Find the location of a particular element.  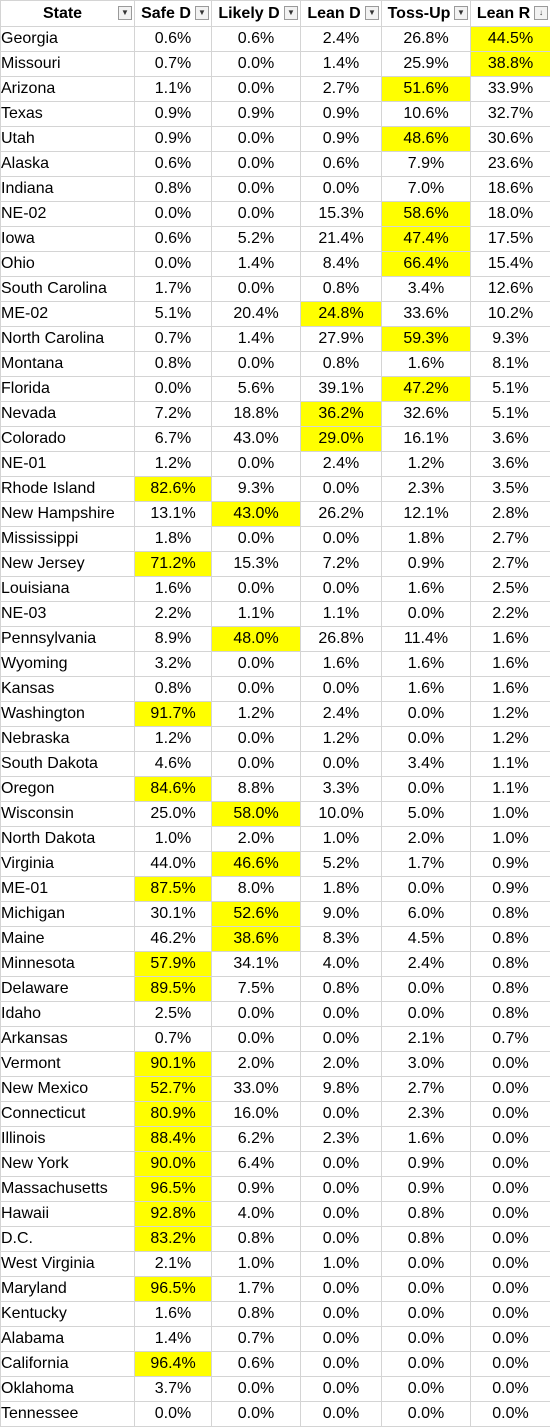

filter-dropdown-icon: ▼ is located at coordinates (372, 13).